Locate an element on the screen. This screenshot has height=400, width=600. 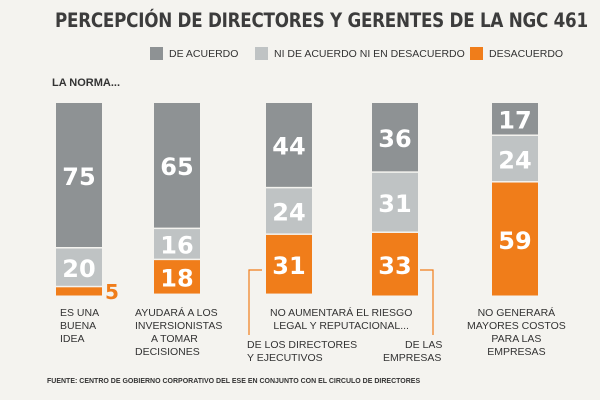
category-label-line: DECISIONES is located at coordinates (167, 352).